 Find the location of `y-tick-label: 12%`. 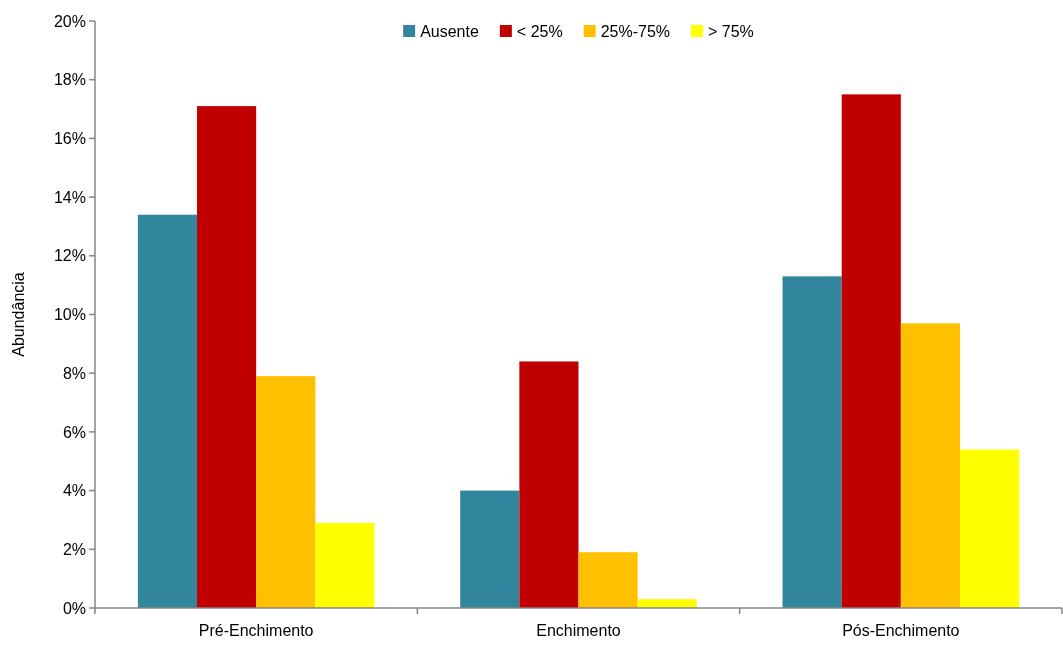

y-tick-label: 12% is located at coordinates (69, 256).